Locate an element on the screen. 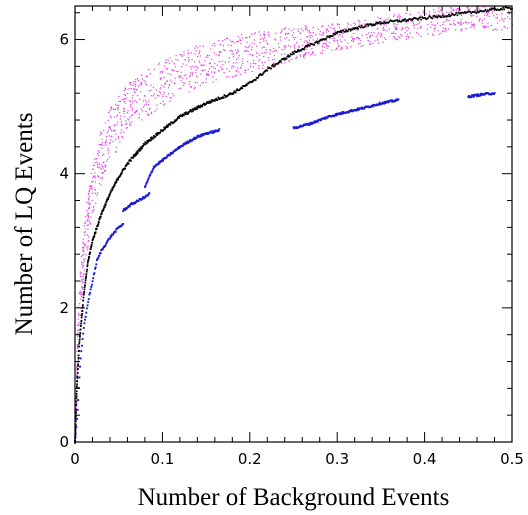 This screenshot has height=515, width=528. y-axis-title: Number of LQ Events is located at coordinates (24, 224).